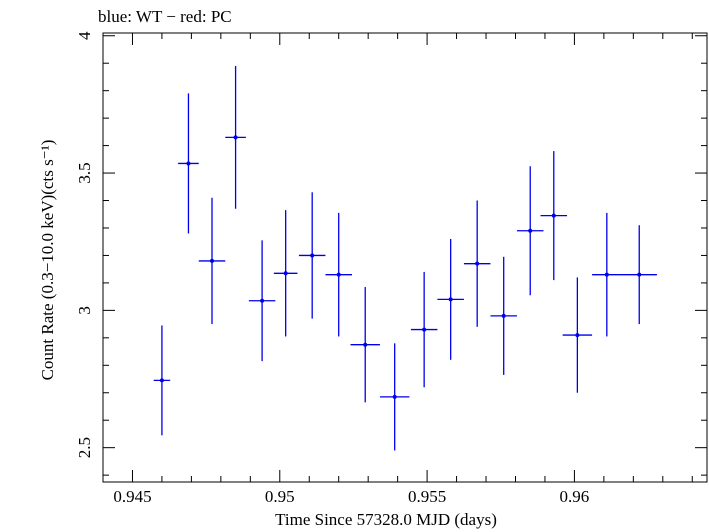 The width and height of the screenshot is (709, 532). What do you see at coordinates (47, 260) in the screenshot?
I see `y-axis-label: Count Rate (0.3−10.0 keV)(cts s⁻¹)` at bounding box center [47, 260].